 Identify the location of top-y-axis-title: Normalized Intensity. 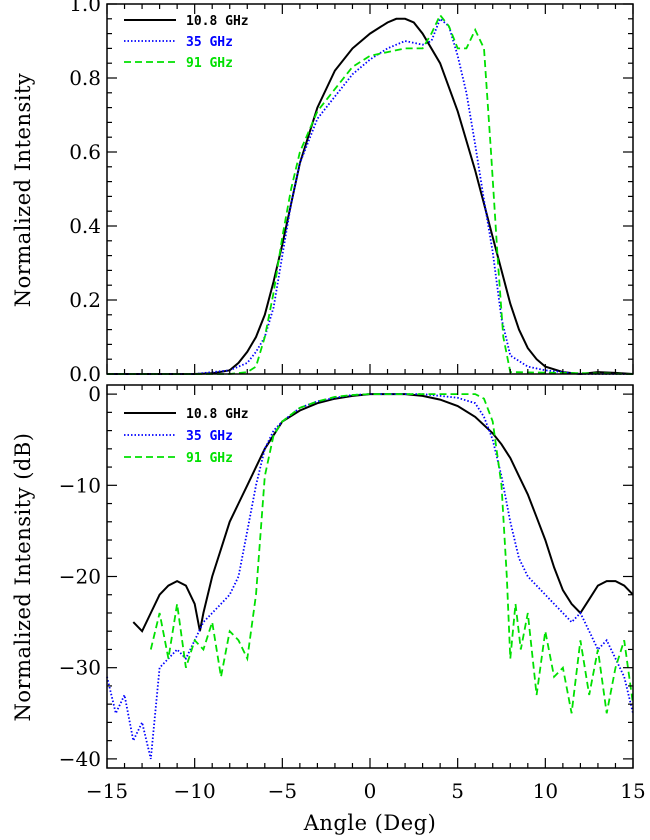
(23, 190).